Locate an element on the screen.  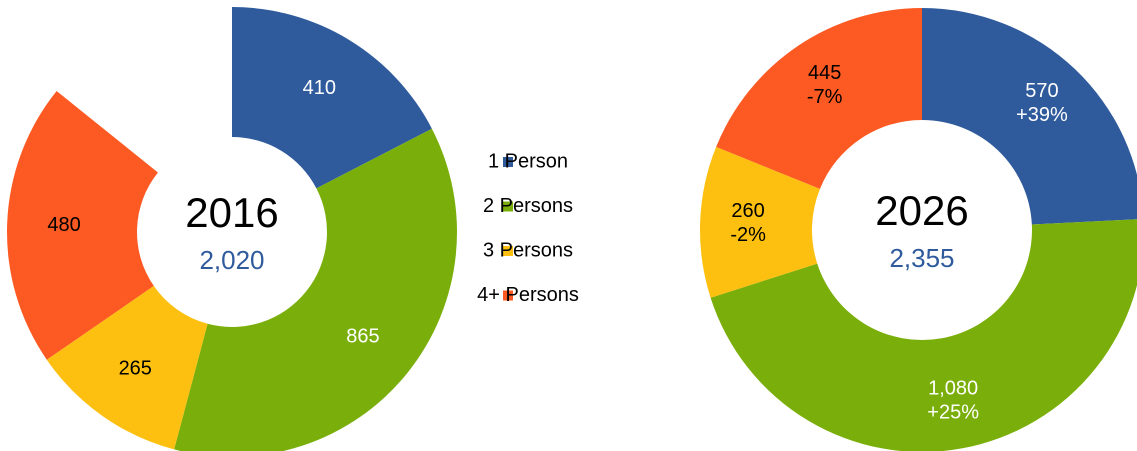
legend-label: 4+ Persons is located at coordinates (528, 295).